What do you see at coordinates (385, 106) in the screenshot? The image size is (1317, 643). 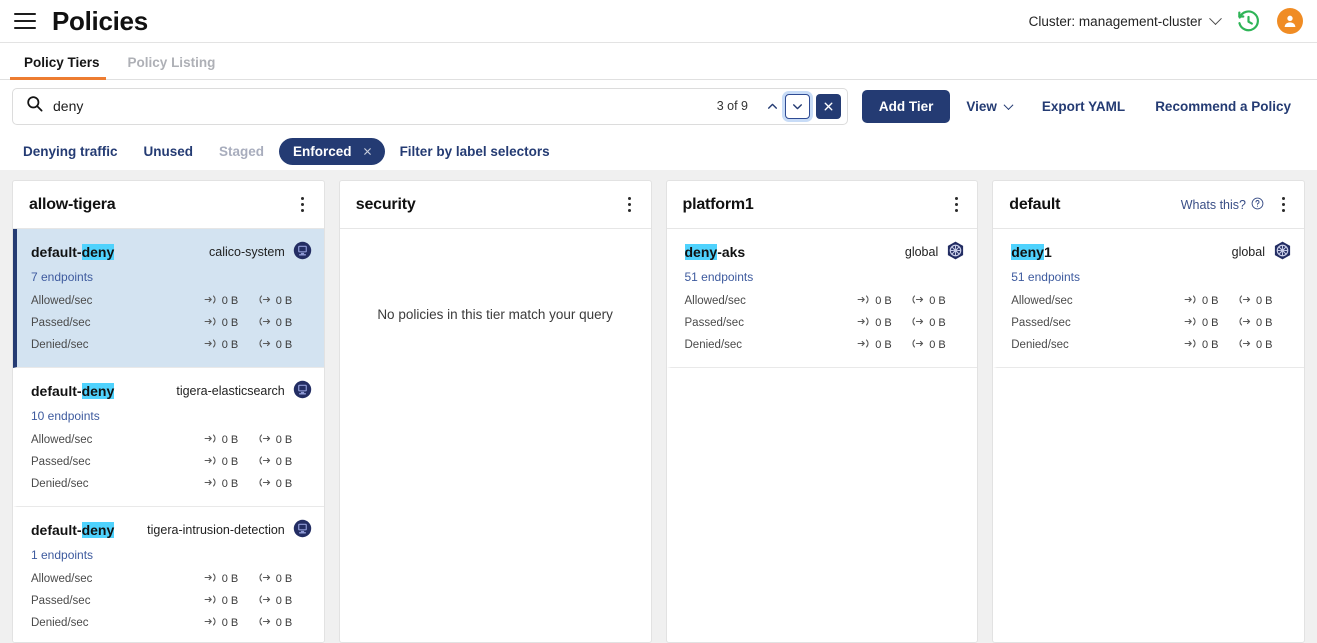 I see `search-input` at bounding box center [385, 106].